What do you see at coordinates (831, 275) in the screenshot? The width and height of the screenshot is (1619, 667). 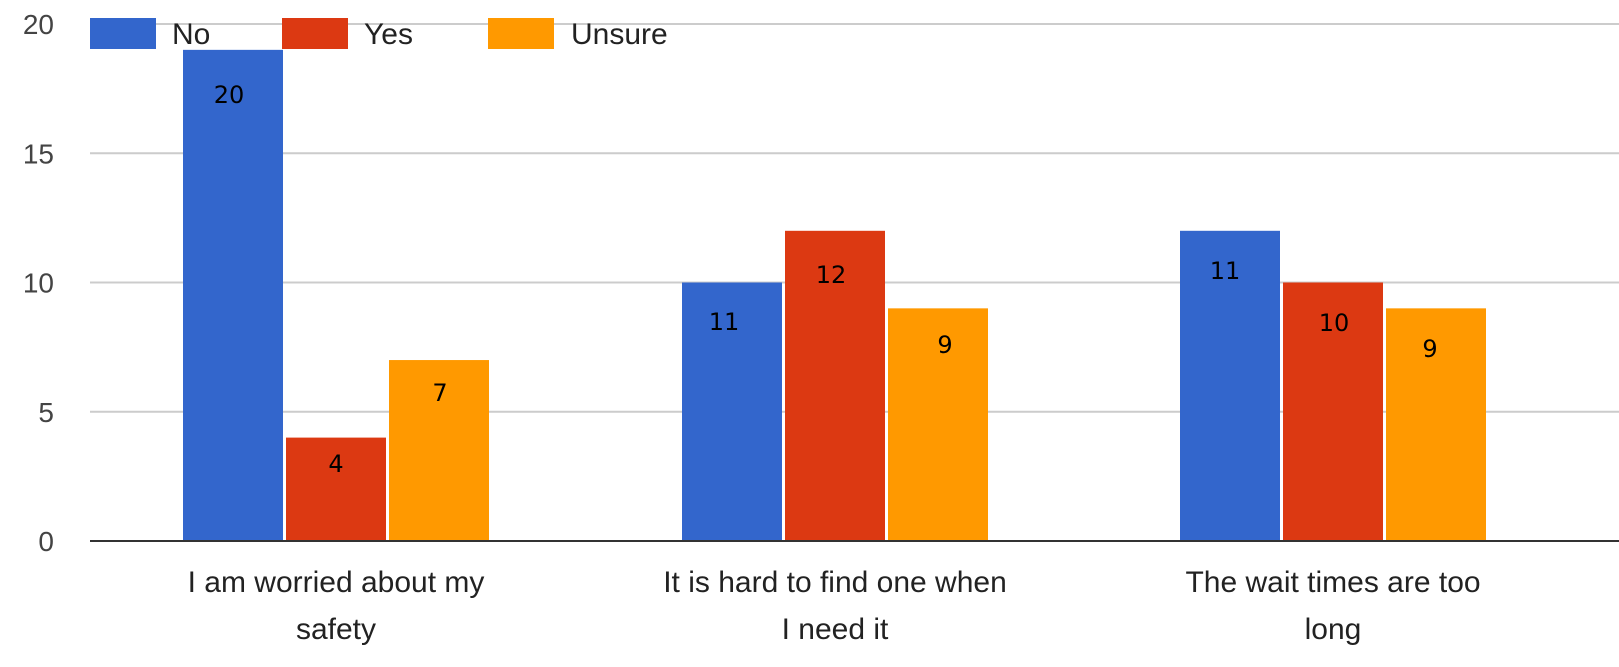 I see `data-label: 12` at bounding box center [831, 275].